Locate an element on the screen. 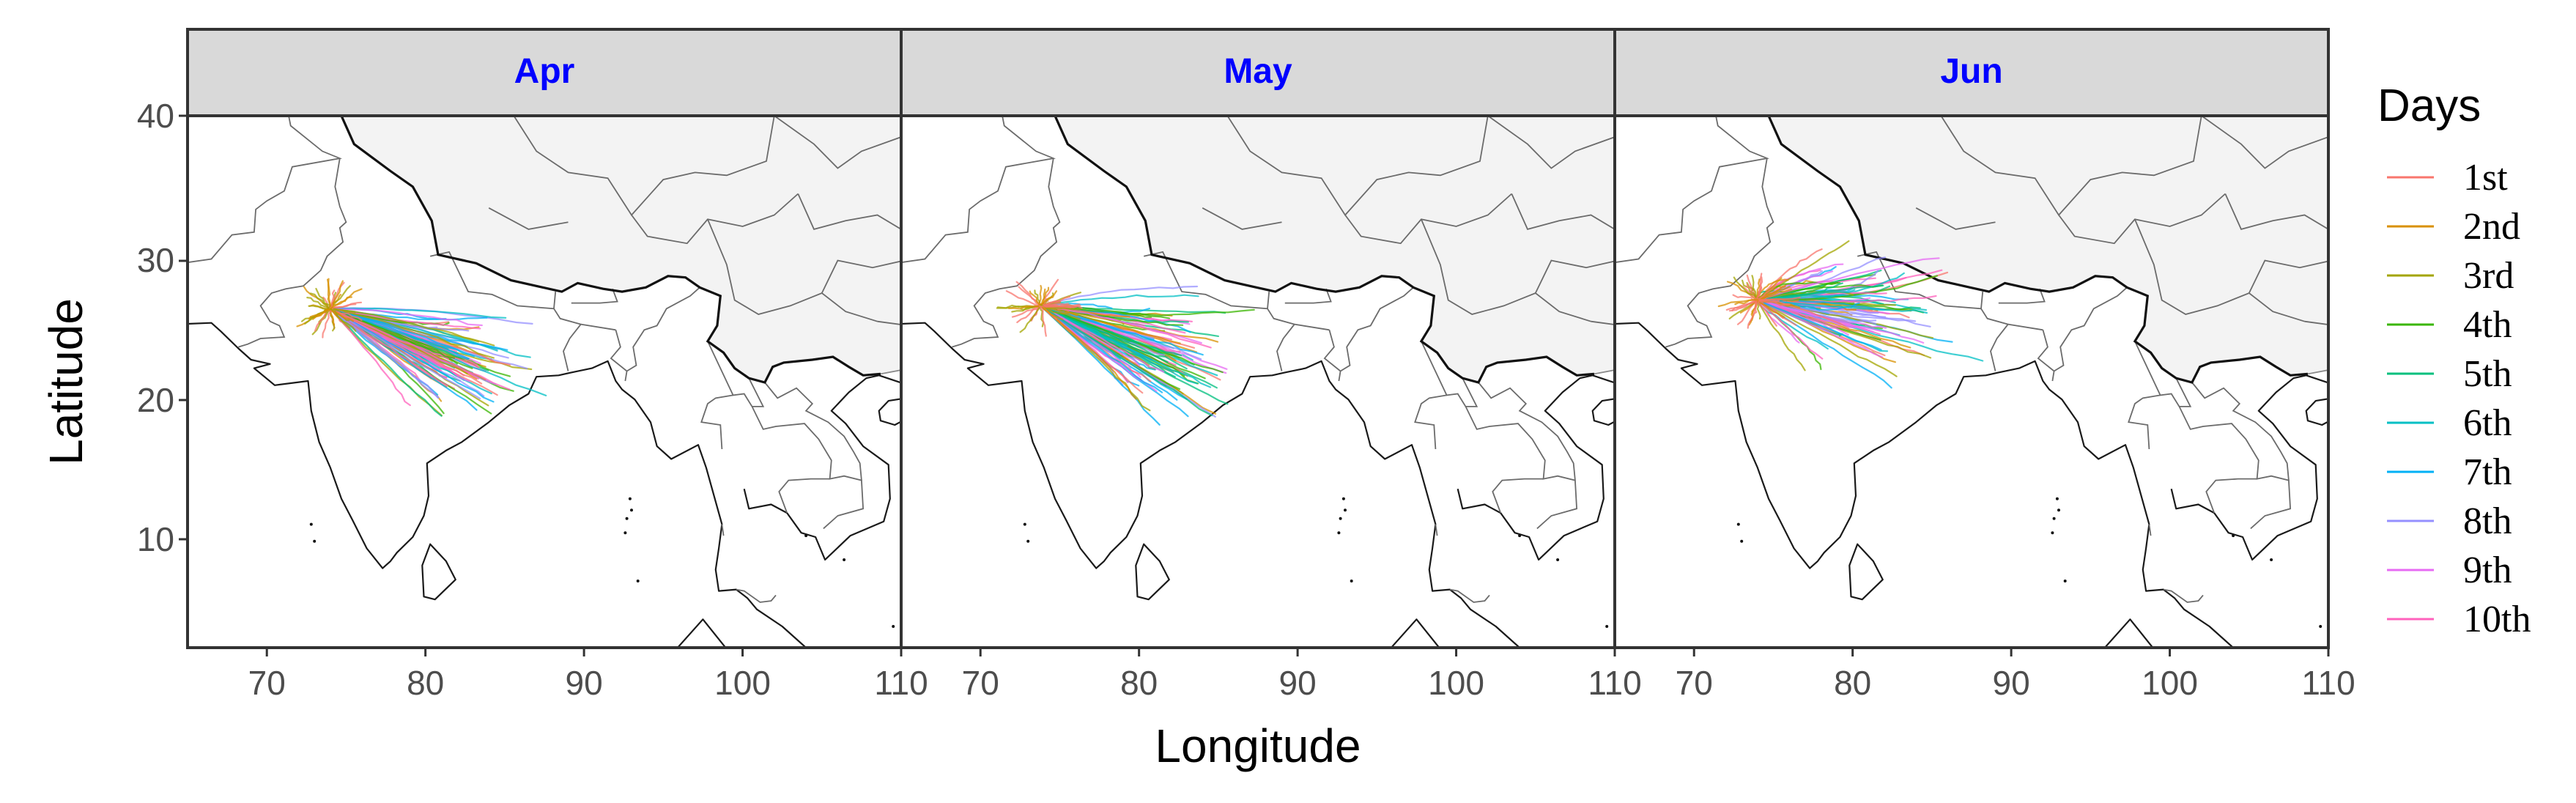 The image size is (2576, 803). trajectories-apr is located at coordinates (421, 347).